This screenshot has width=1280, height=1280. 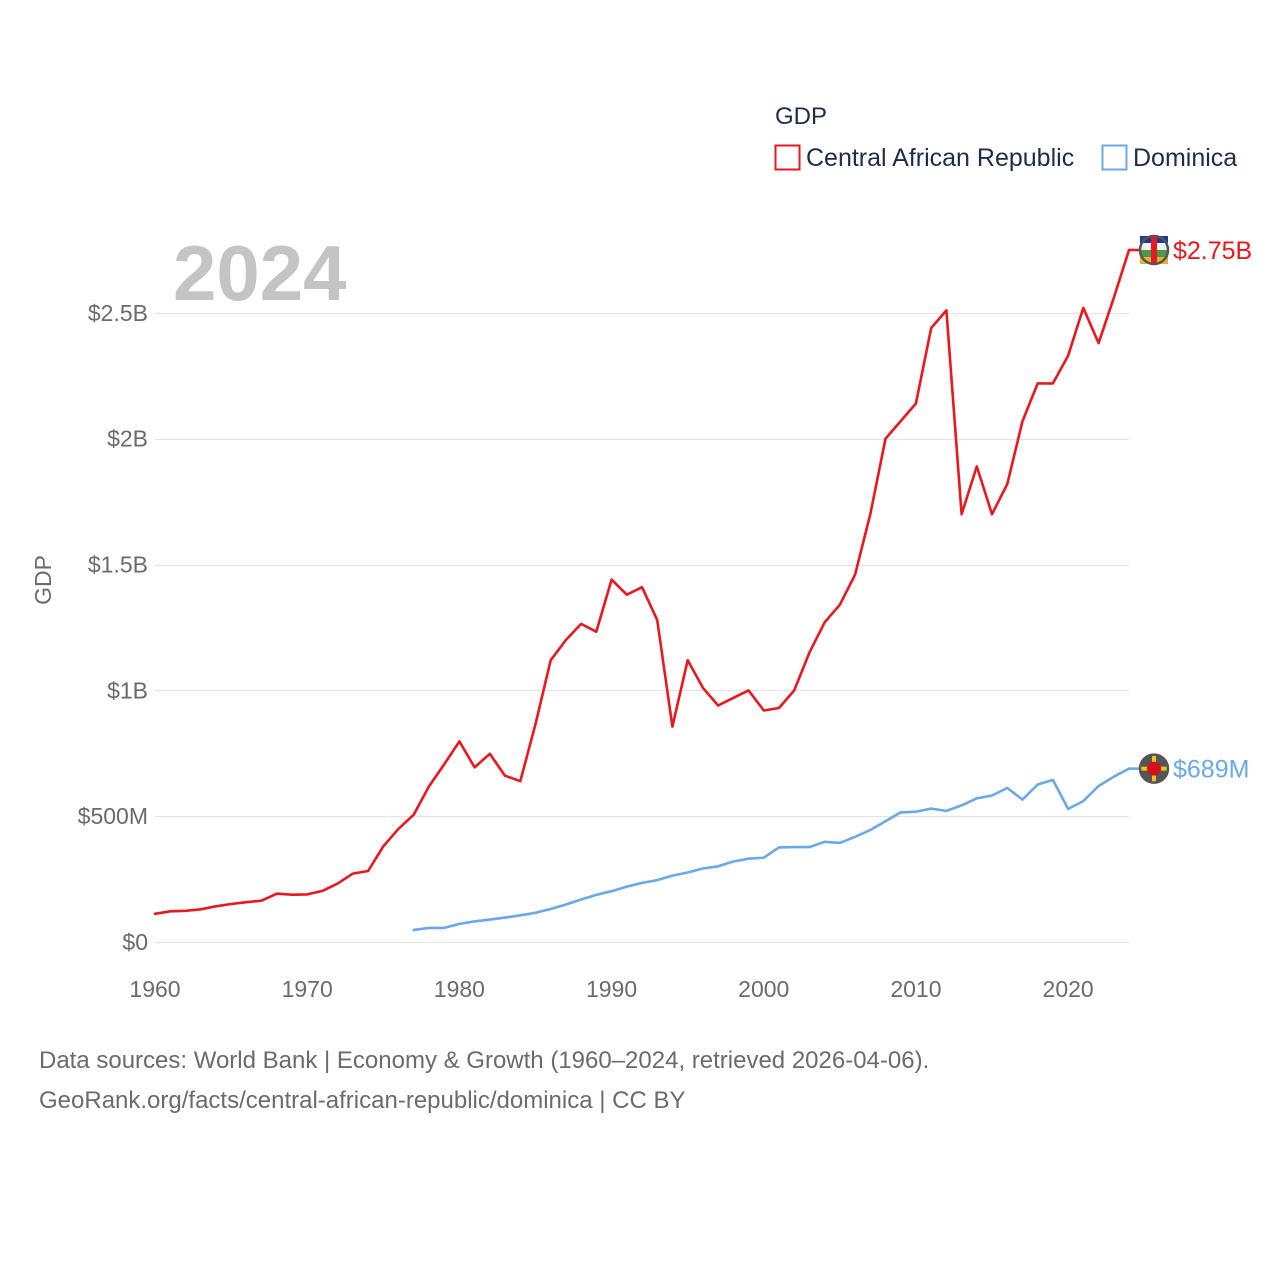 I want to click on series-line-dominica, so click(x=771, y=849).